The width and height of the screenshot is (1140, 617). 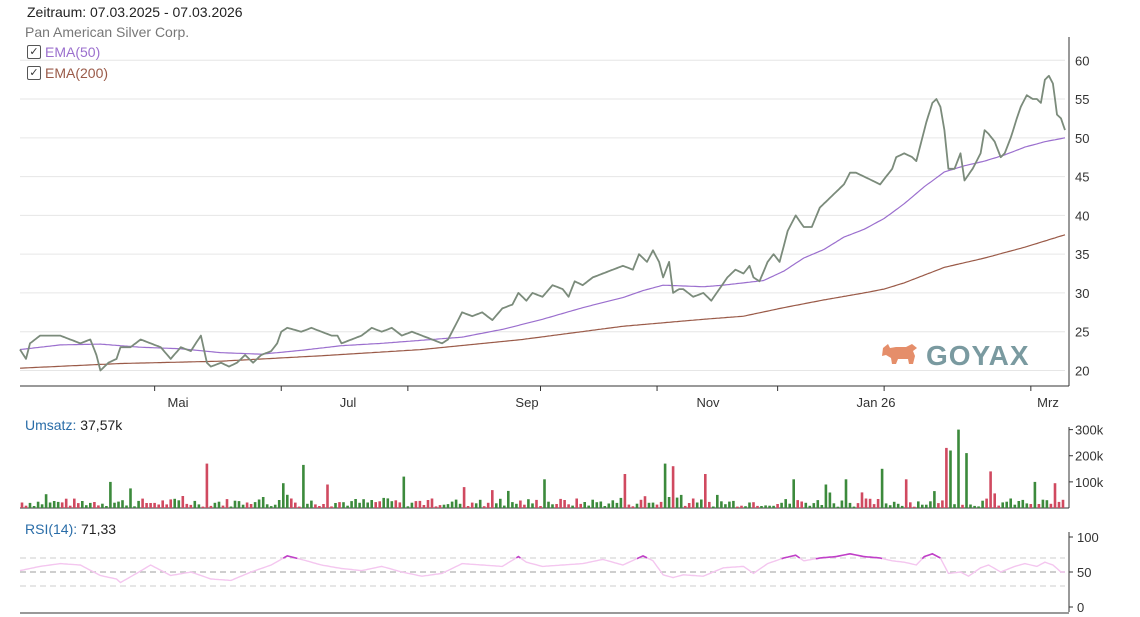 I want to click on legend-item-ema200: ✓ EMA(200), so click(x=67, y=73).